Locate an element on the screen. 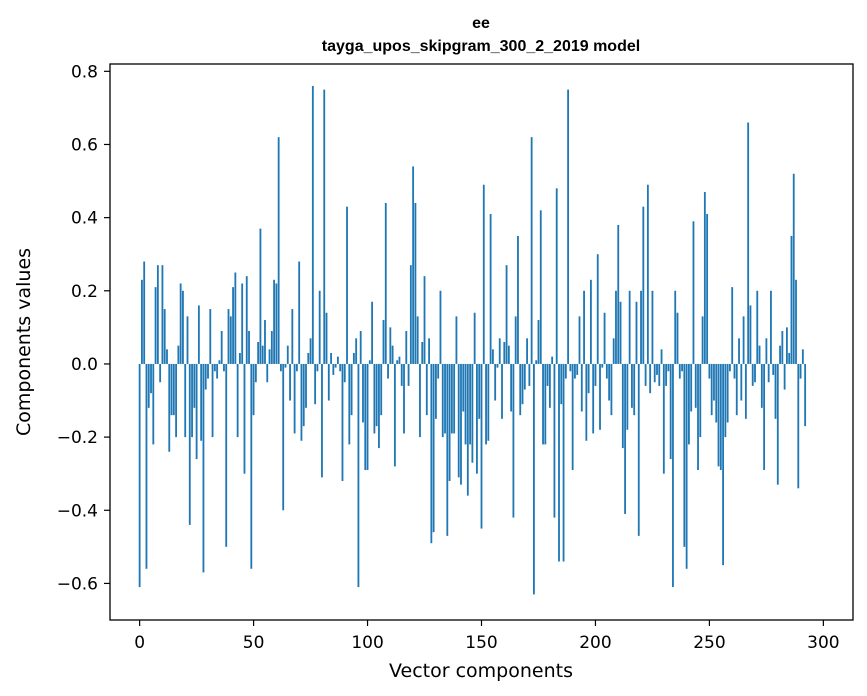  x-tick-label-50: 50 is located at coordinates (254, 643).